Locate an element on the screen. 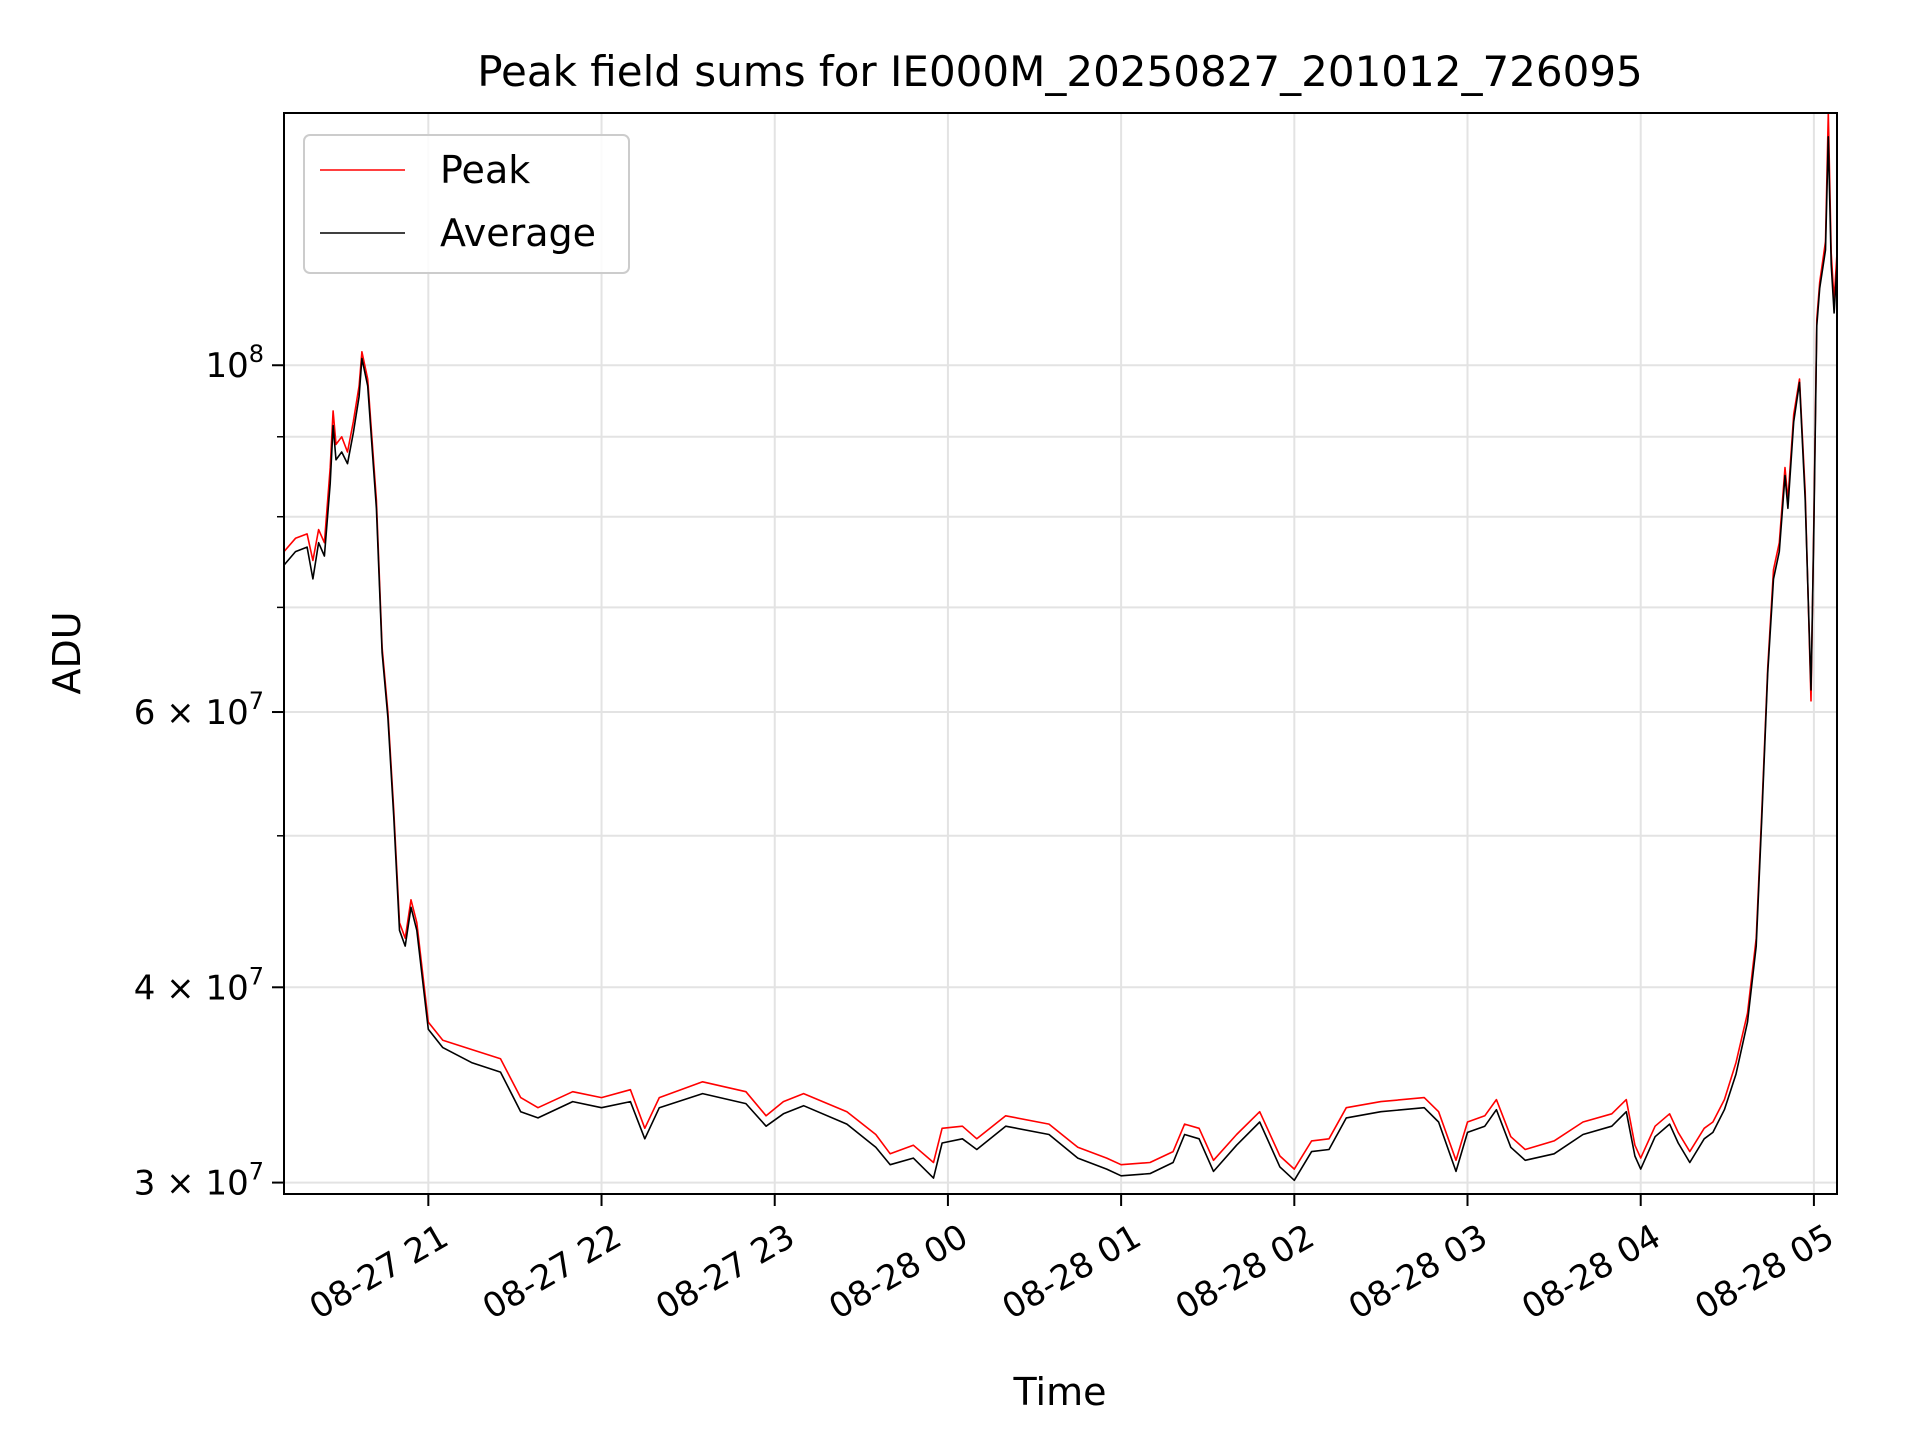 This screenshot has width=1920, height=1440. y-tick-label-base: 4 × 10 is located at coordinates (191, 988).